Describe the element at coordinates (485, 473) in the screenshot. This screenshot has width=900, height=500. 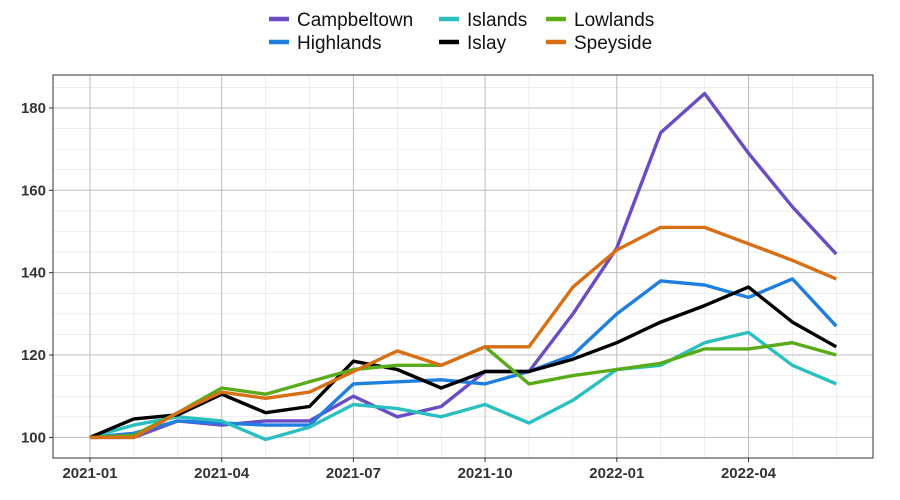
I see `x-tick-label: 2021-10` at that location.